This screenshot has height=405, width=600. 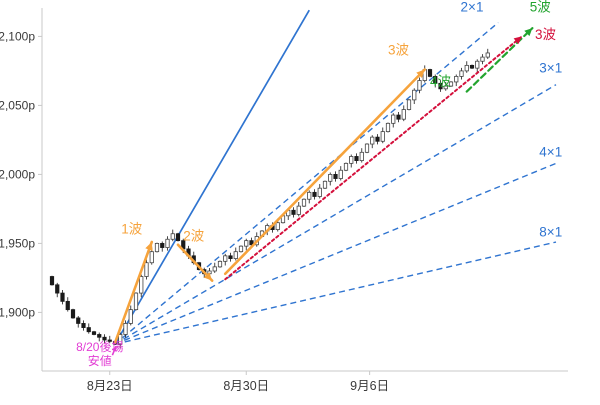 I want to click on wave2-arrow, so click(x=195, y=262).